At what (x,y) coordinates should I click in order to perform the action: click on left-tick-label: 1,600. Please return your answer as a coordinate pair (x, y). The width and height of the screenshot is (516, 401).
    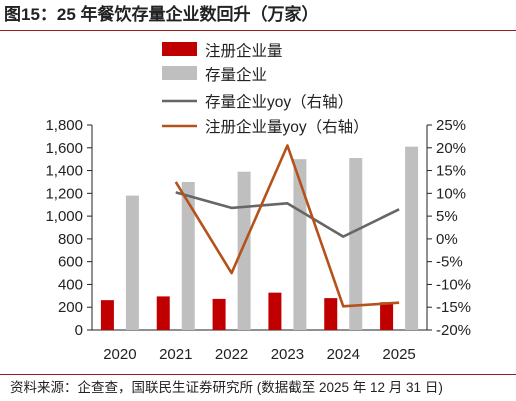
    Looking at the image, I should click on (64, 148).